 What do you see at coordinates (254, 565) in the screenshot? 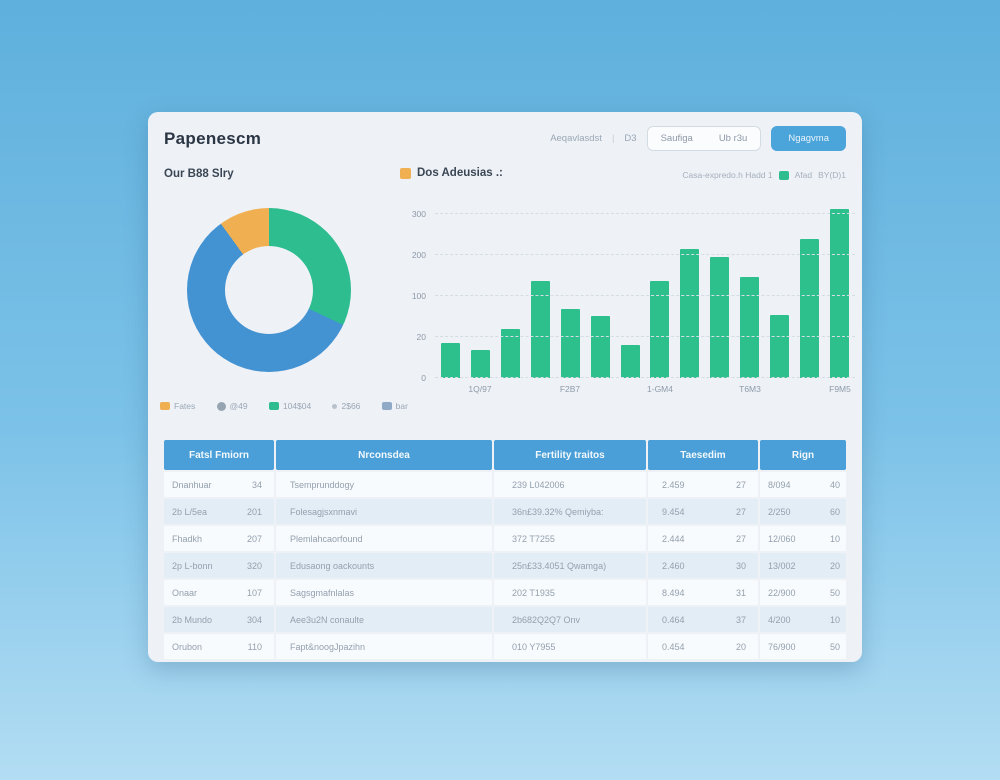
I see `cell-value: 320` at bounding box center [254, 565].